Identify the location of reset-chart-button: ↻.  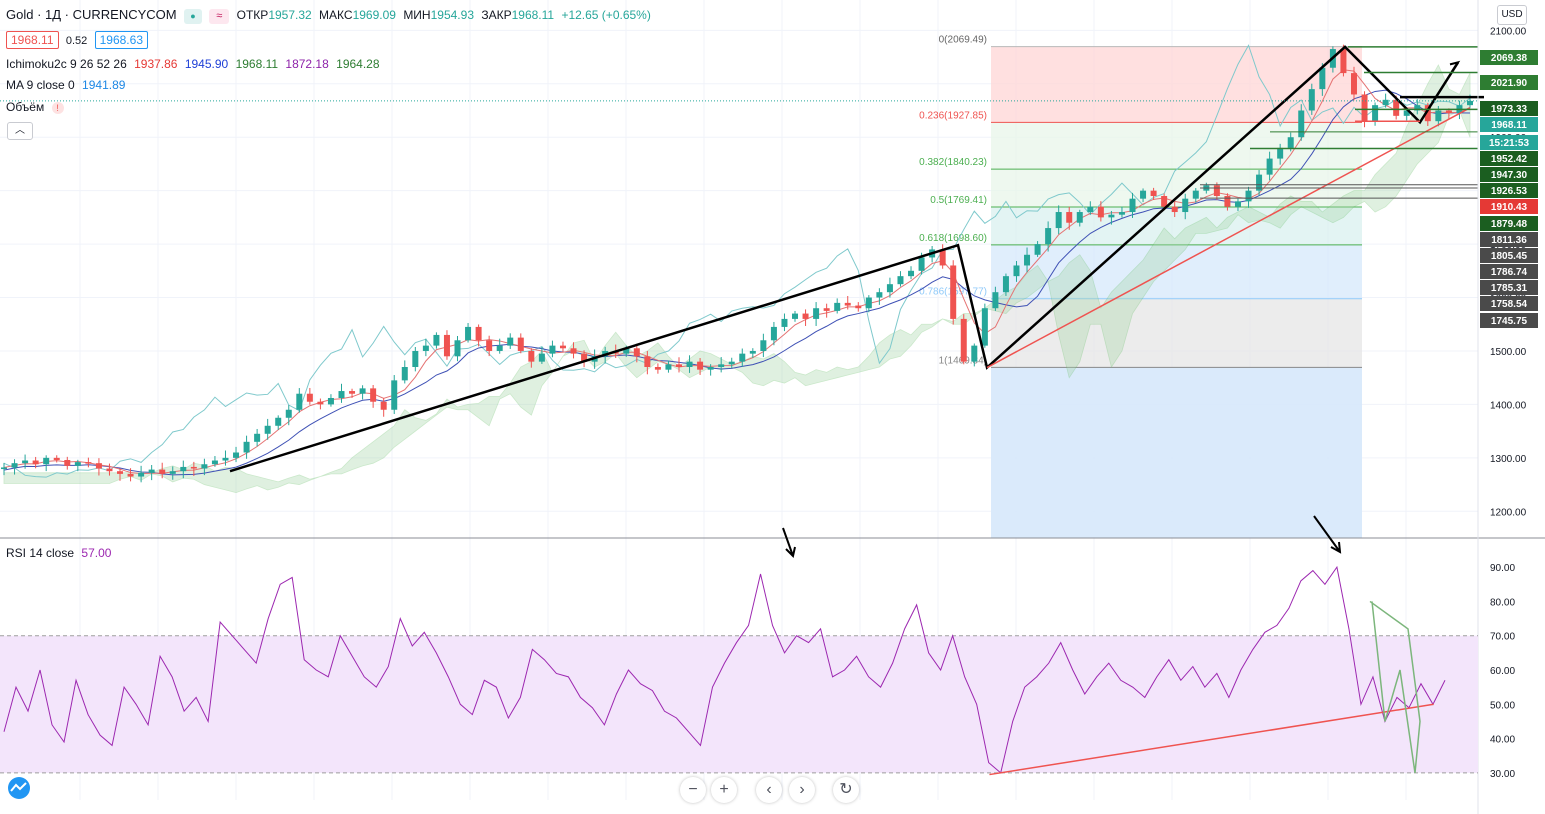
(846, 790).